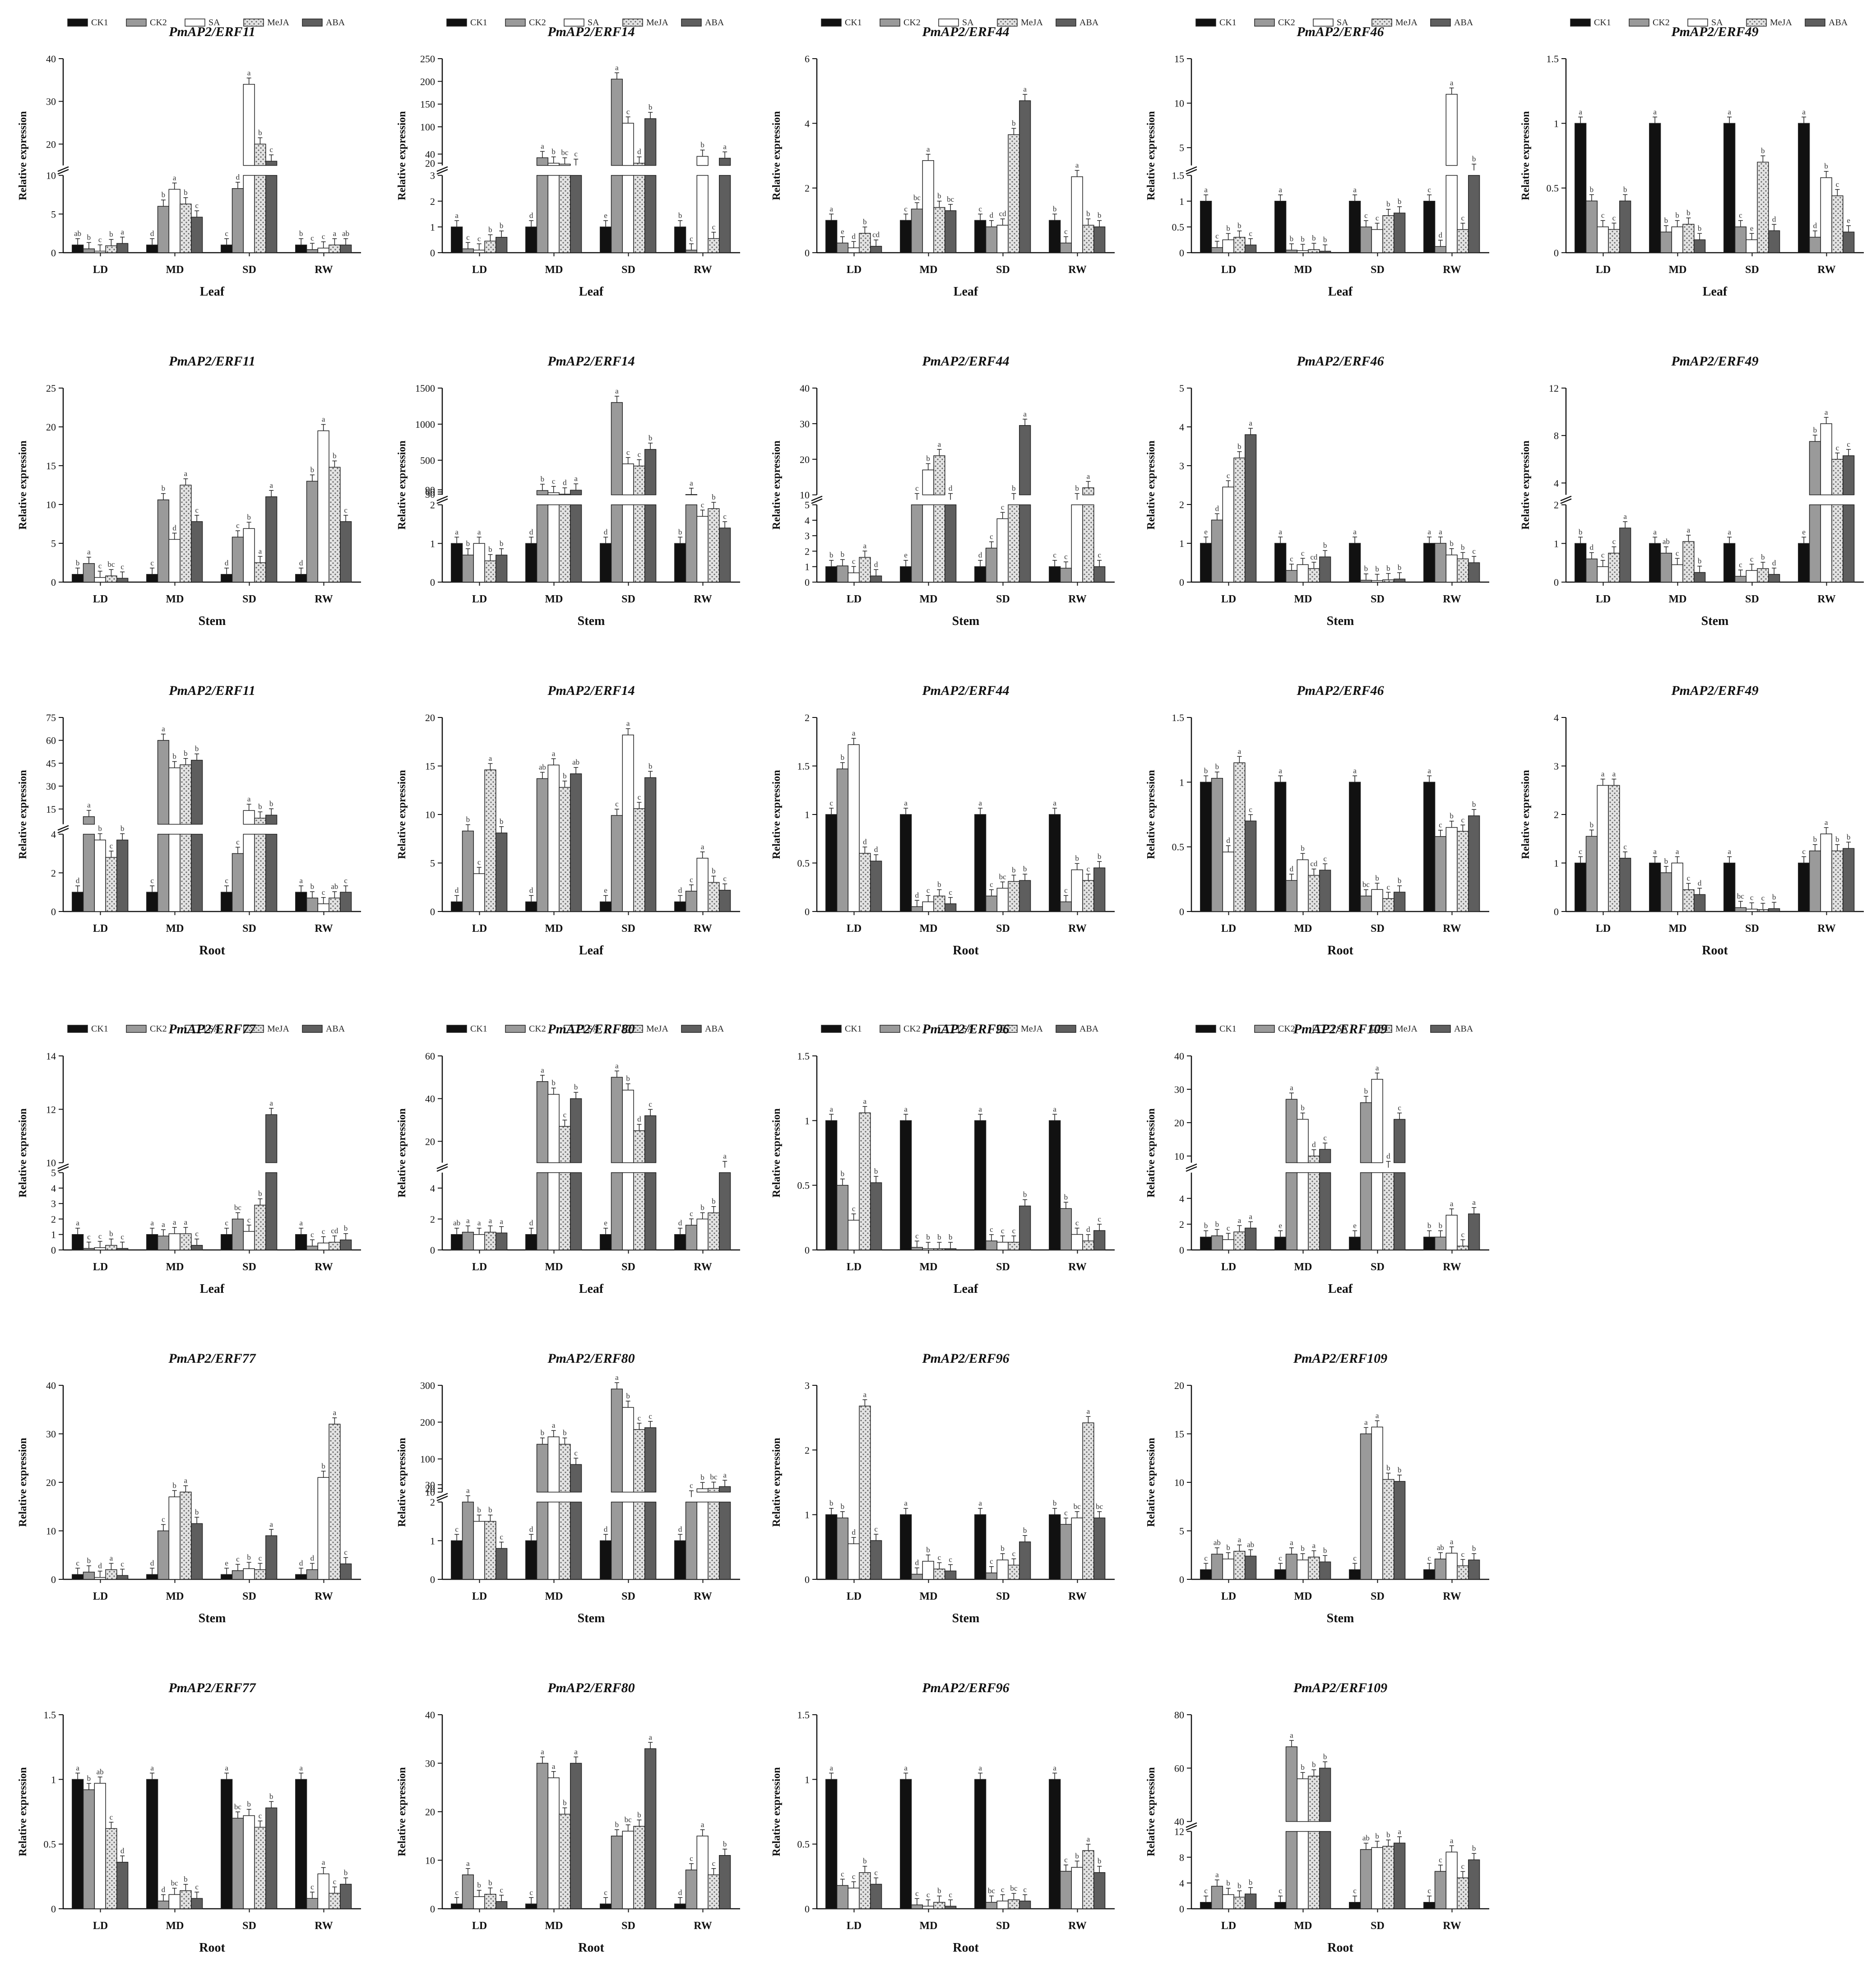 The height and width of the screenshot is (1962, 1876). I want to click on x-axis-label: Leaf, so click(1715, 292).